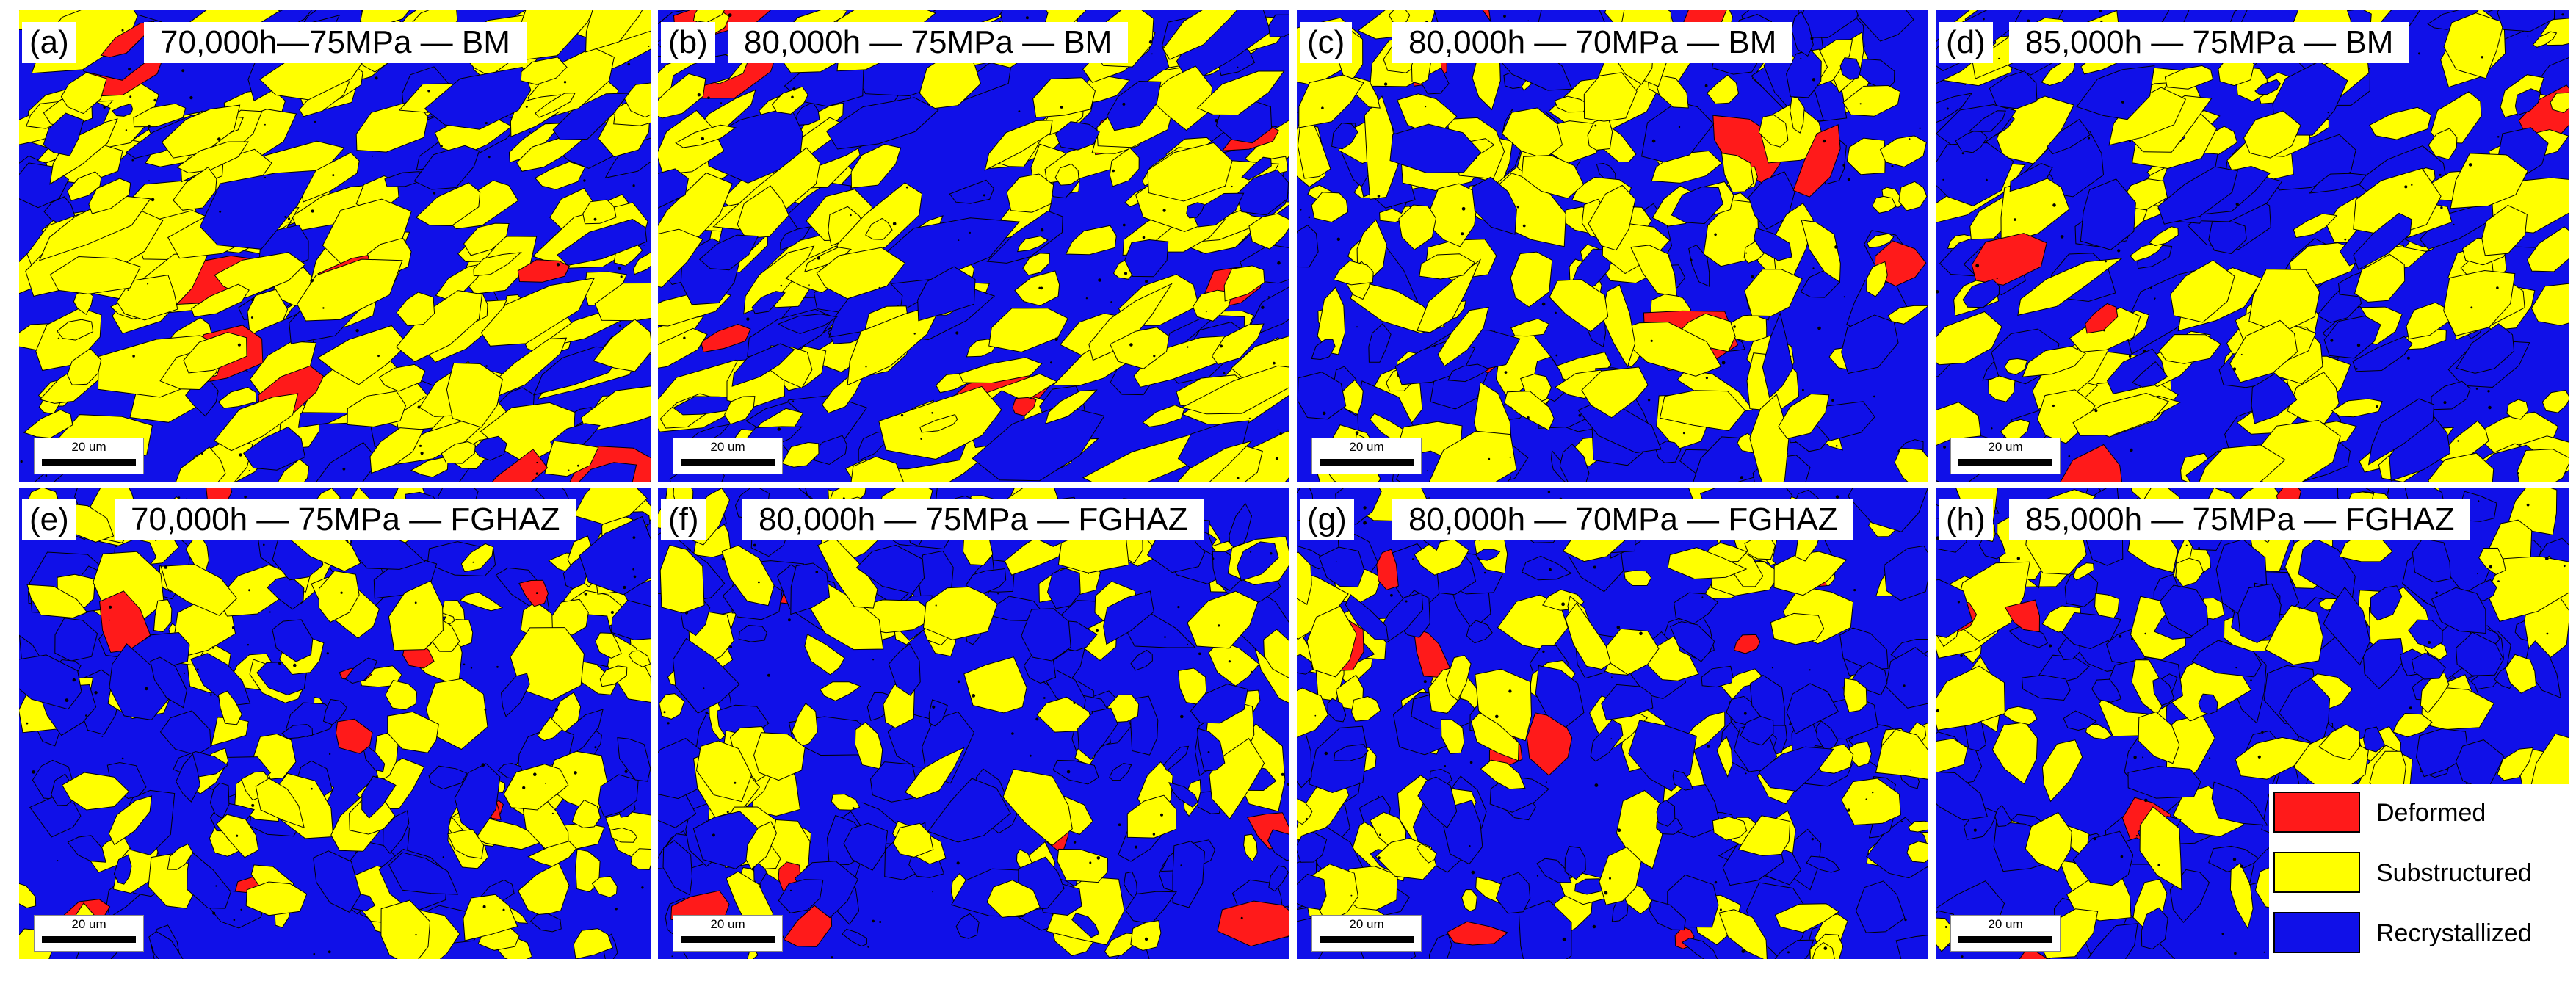  I want to click on panel-letter: (a), so click(49, 42).